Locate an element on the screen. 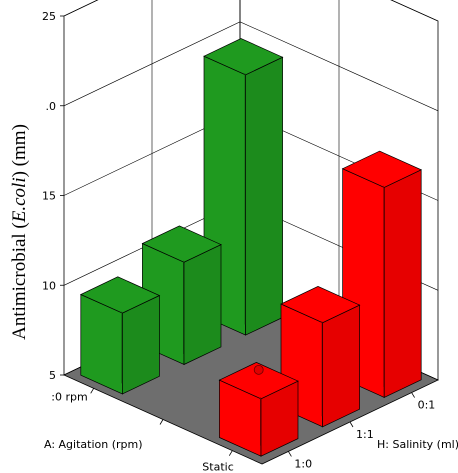 This screenshot has width=458, height=473. z-tick-label: .0 is located at coordinates (51, 106).